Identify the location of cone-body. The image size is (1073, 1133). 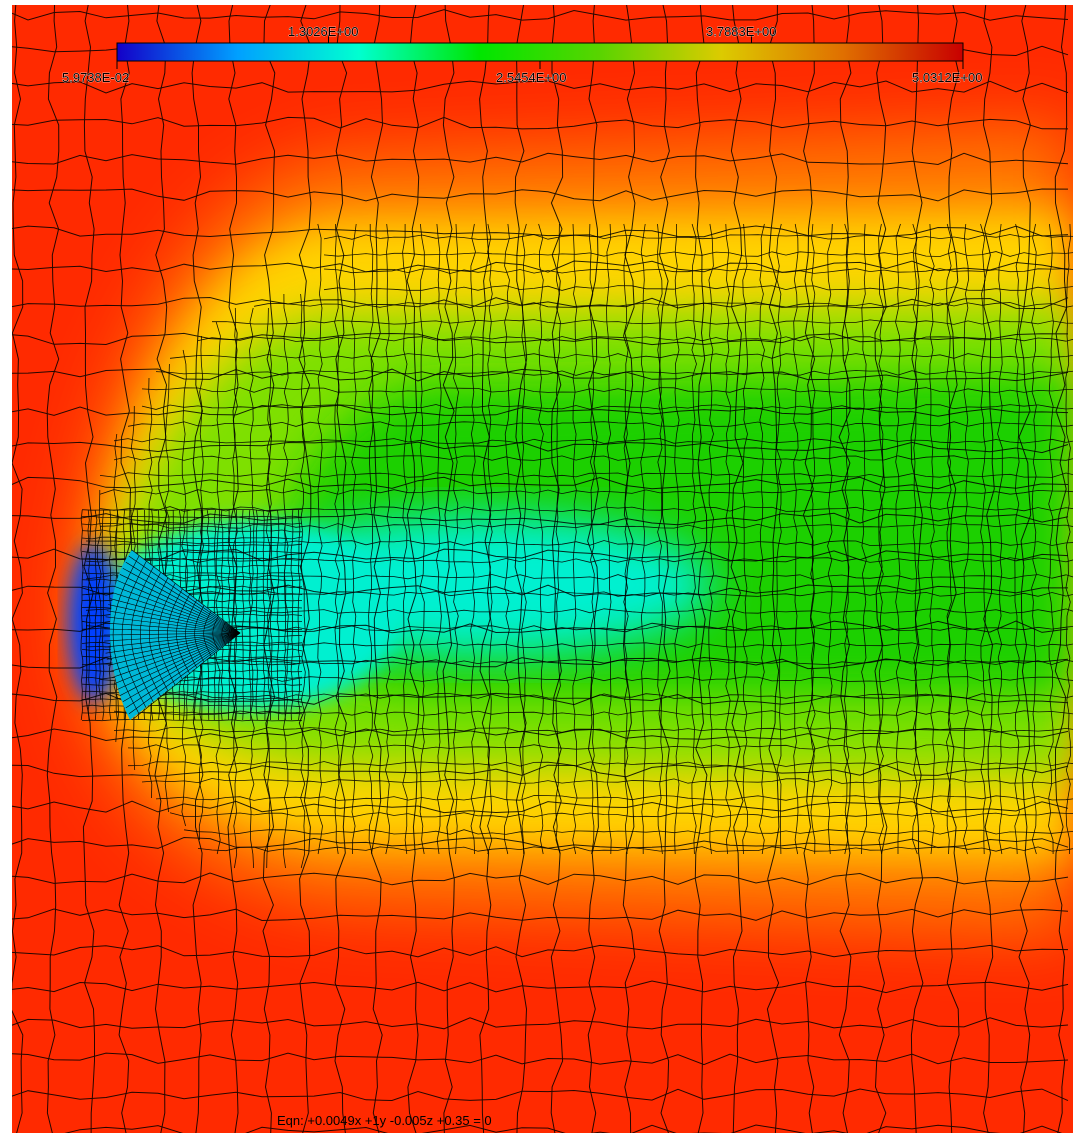
(172, 635).